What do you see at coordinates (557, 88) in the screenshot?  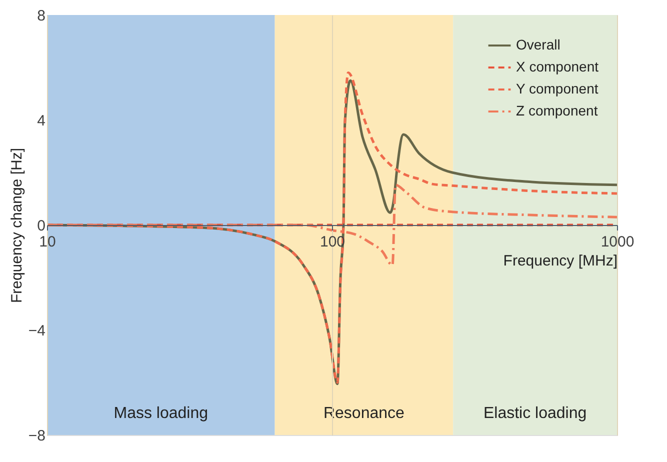 I see `legend-label: Y component` at bounding box center [557, 88].